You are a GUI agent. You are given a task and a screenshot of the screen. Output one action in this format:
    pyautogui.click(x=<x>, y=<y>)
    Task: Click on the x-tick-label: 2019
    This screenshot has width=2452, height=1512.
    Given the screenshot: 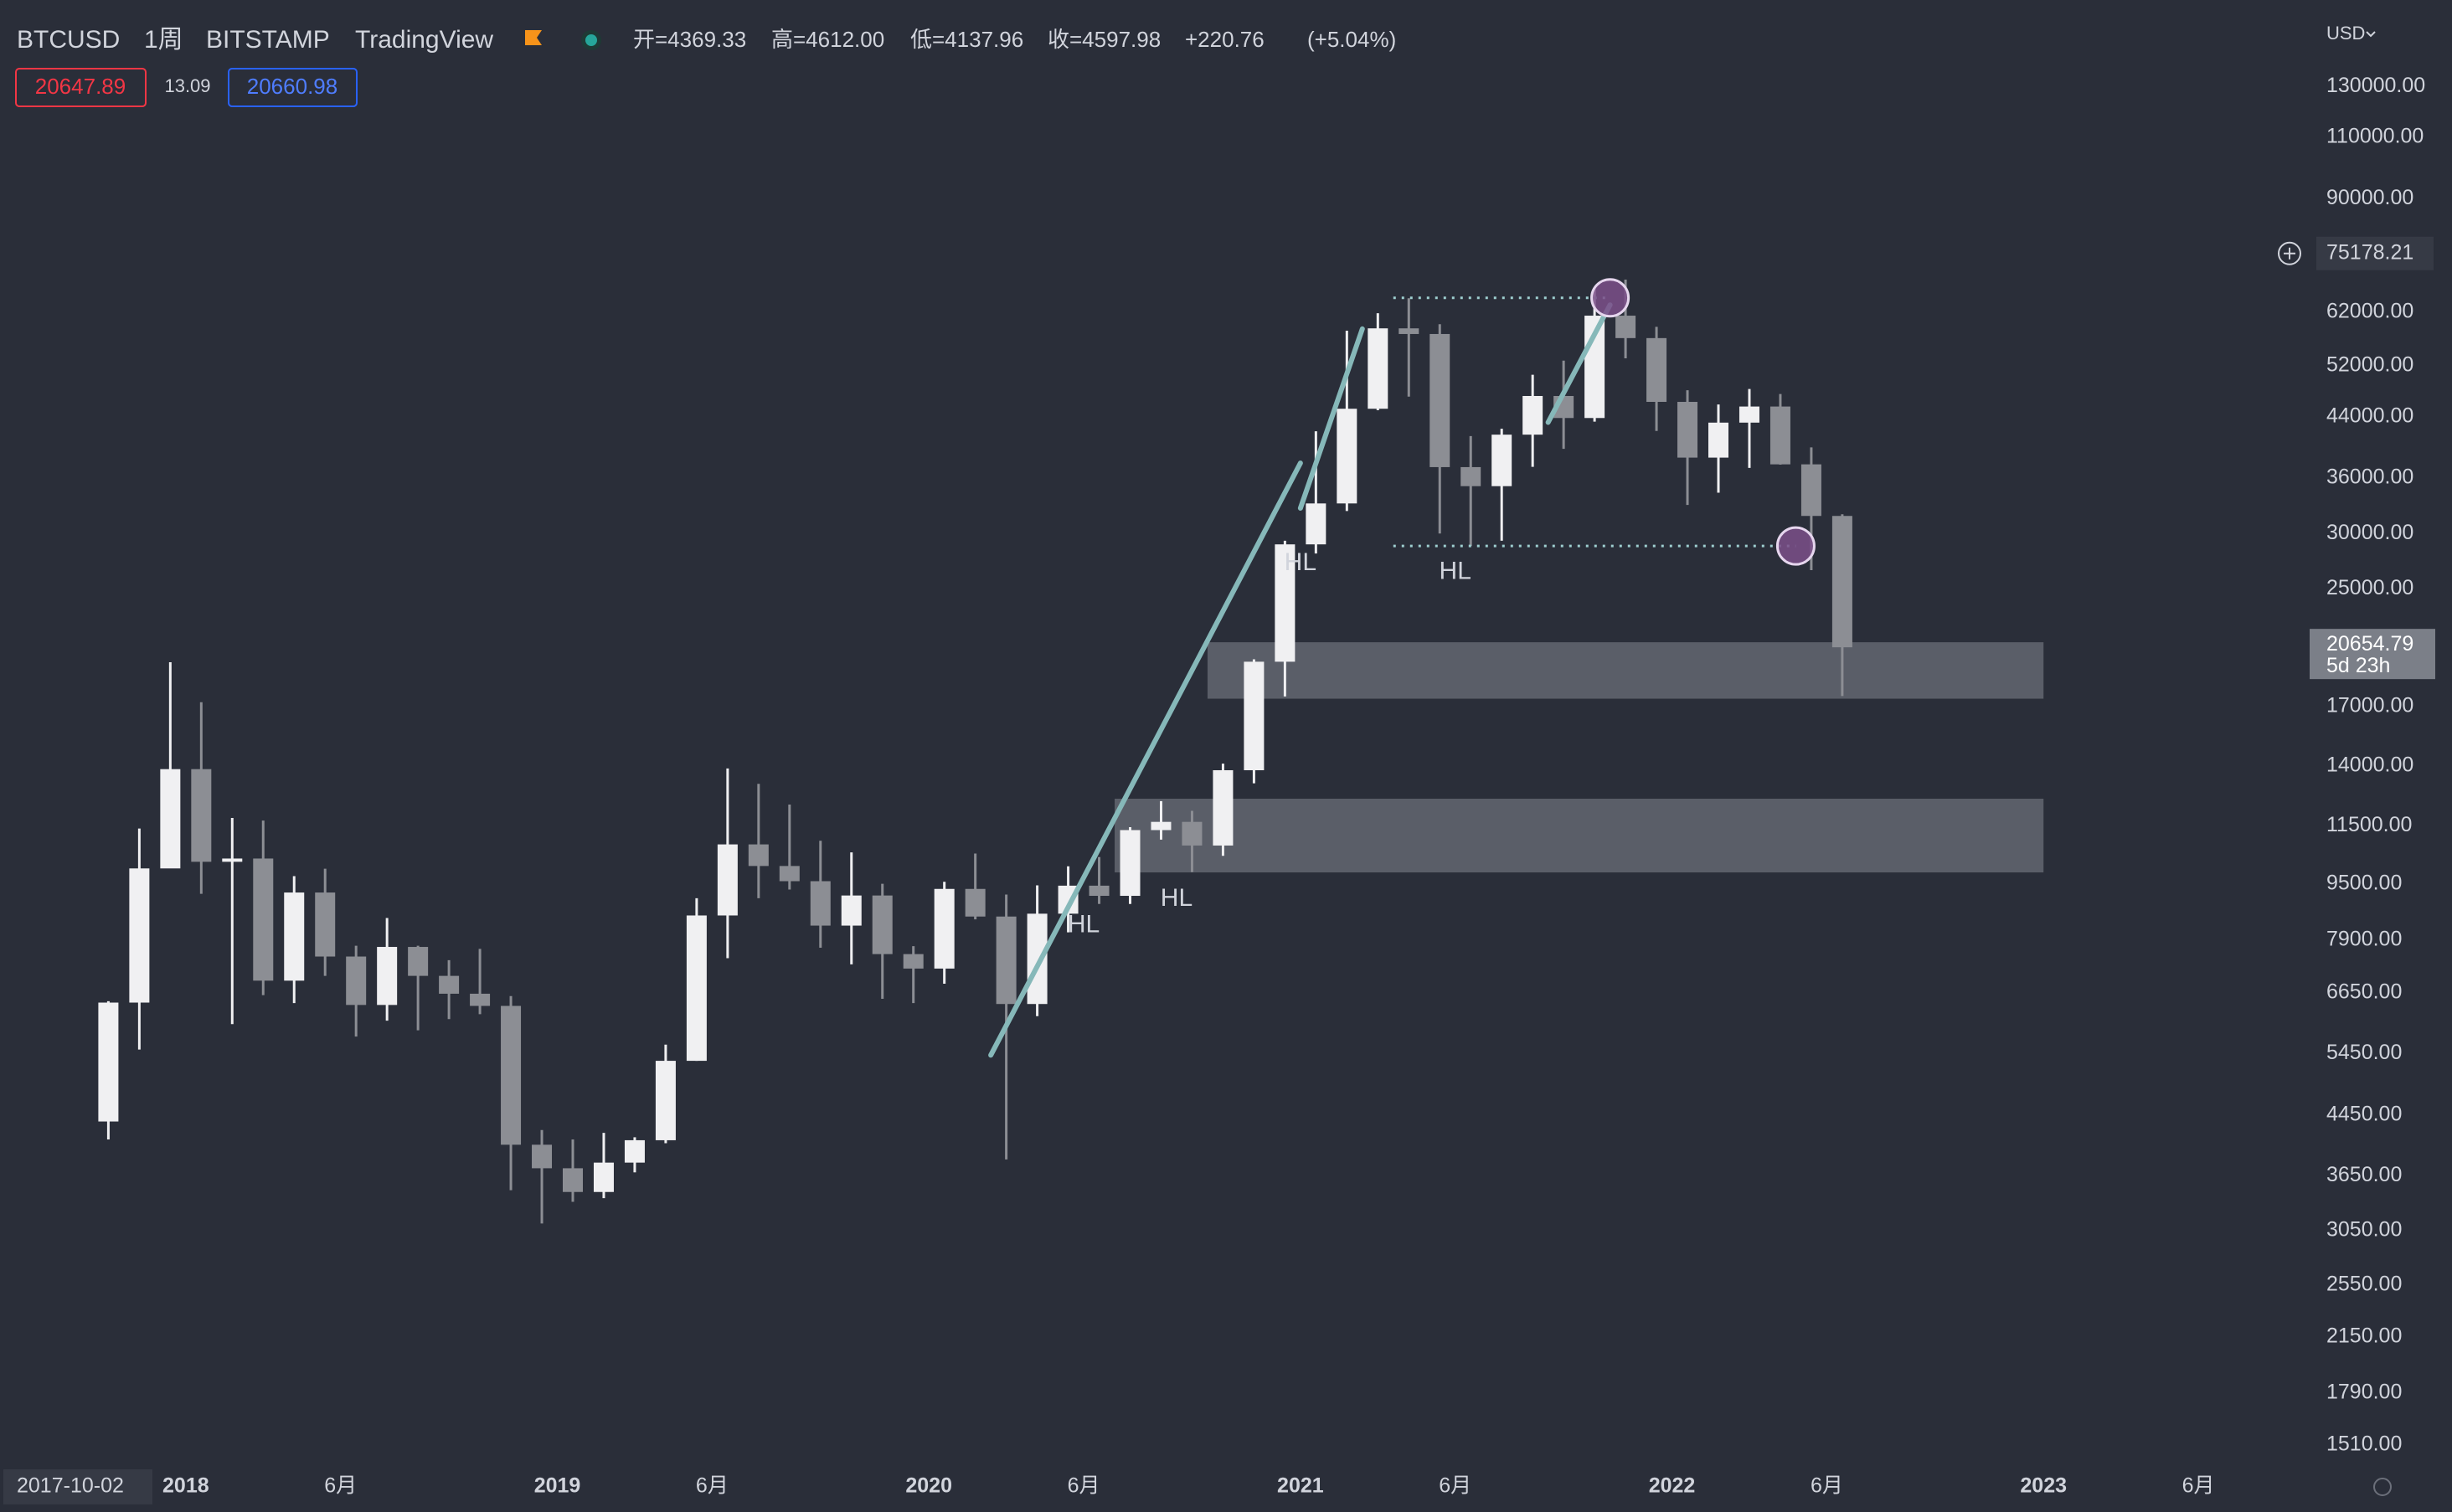 What is the action you would take?
    pyautogui.click(x=557, y=1486)
    